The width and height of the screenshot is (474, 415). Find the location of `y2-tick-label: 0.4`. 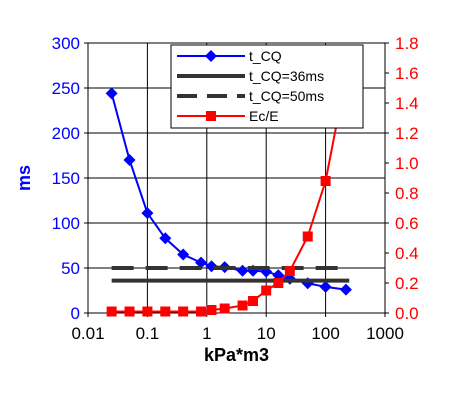

y2-tick-label: 0.4 is located at coordinates (407, 253).